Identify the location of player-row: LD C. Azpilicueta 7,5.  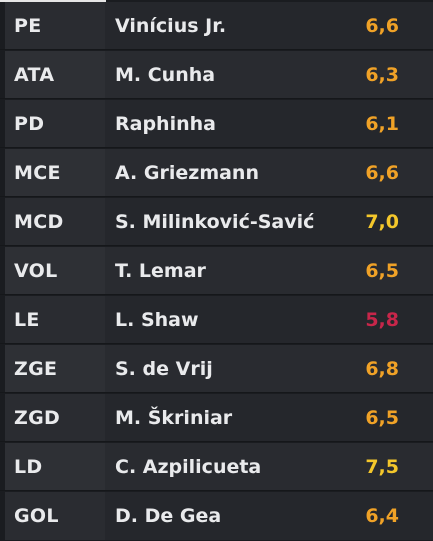
(216, 467).